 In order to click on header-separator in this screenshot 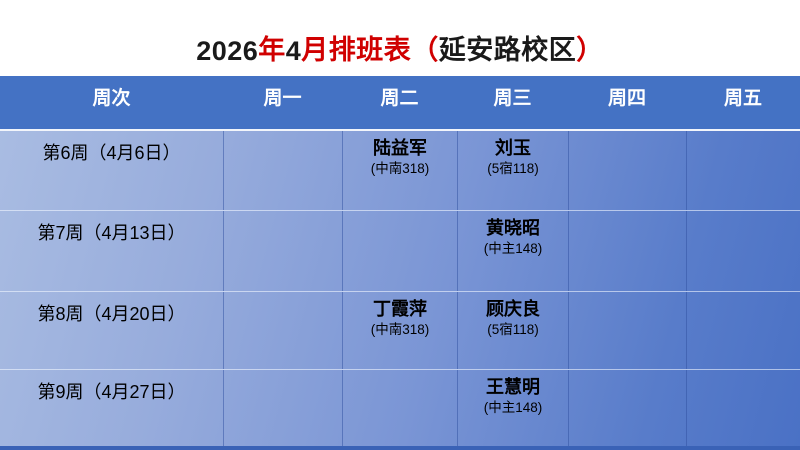, I will do `click(400, 130)`.